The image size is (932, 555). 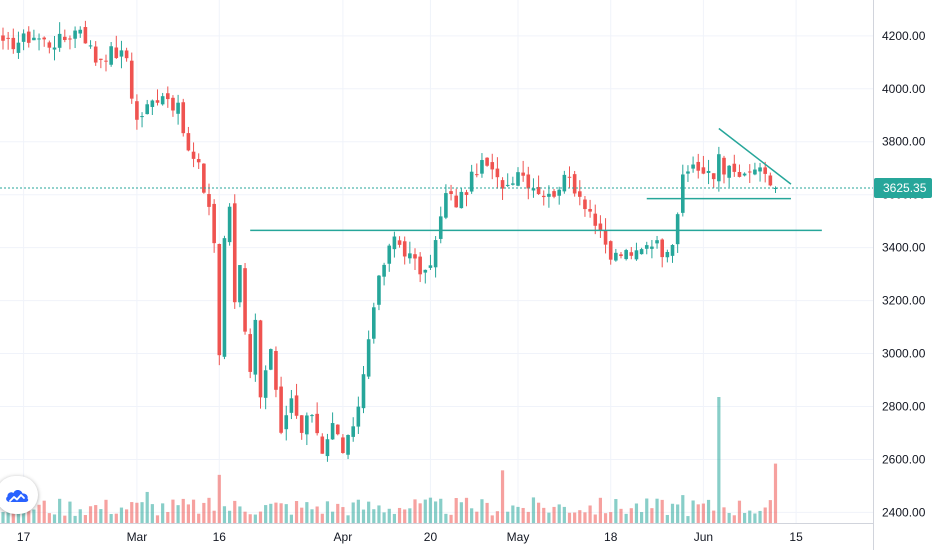 What do you see at coordinates (904, 354) in the screenshot?
I see `price-tick-label: 3000.00` at bounding box center [904, 354].